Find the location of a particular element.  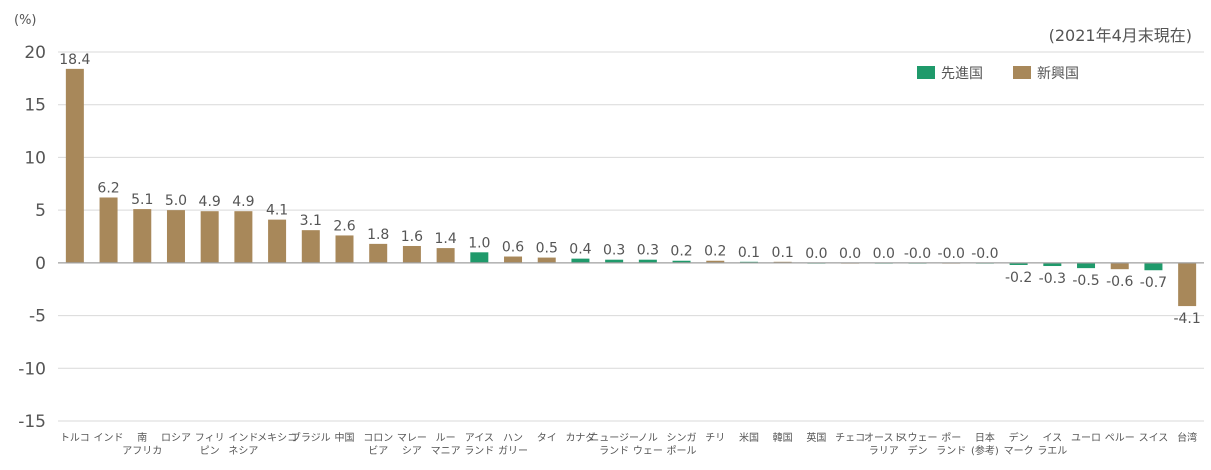

x-tick-label: チリ is located at coordinates (715, 438).